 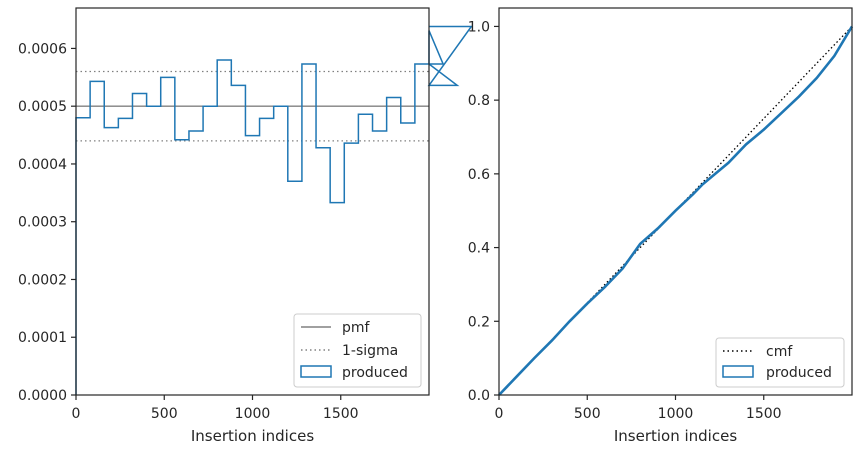 What do you see at coordinates (479, 175) in the screenshot?
I see `right-y-tick-label: 0.6` at bounding box center [479, 175].